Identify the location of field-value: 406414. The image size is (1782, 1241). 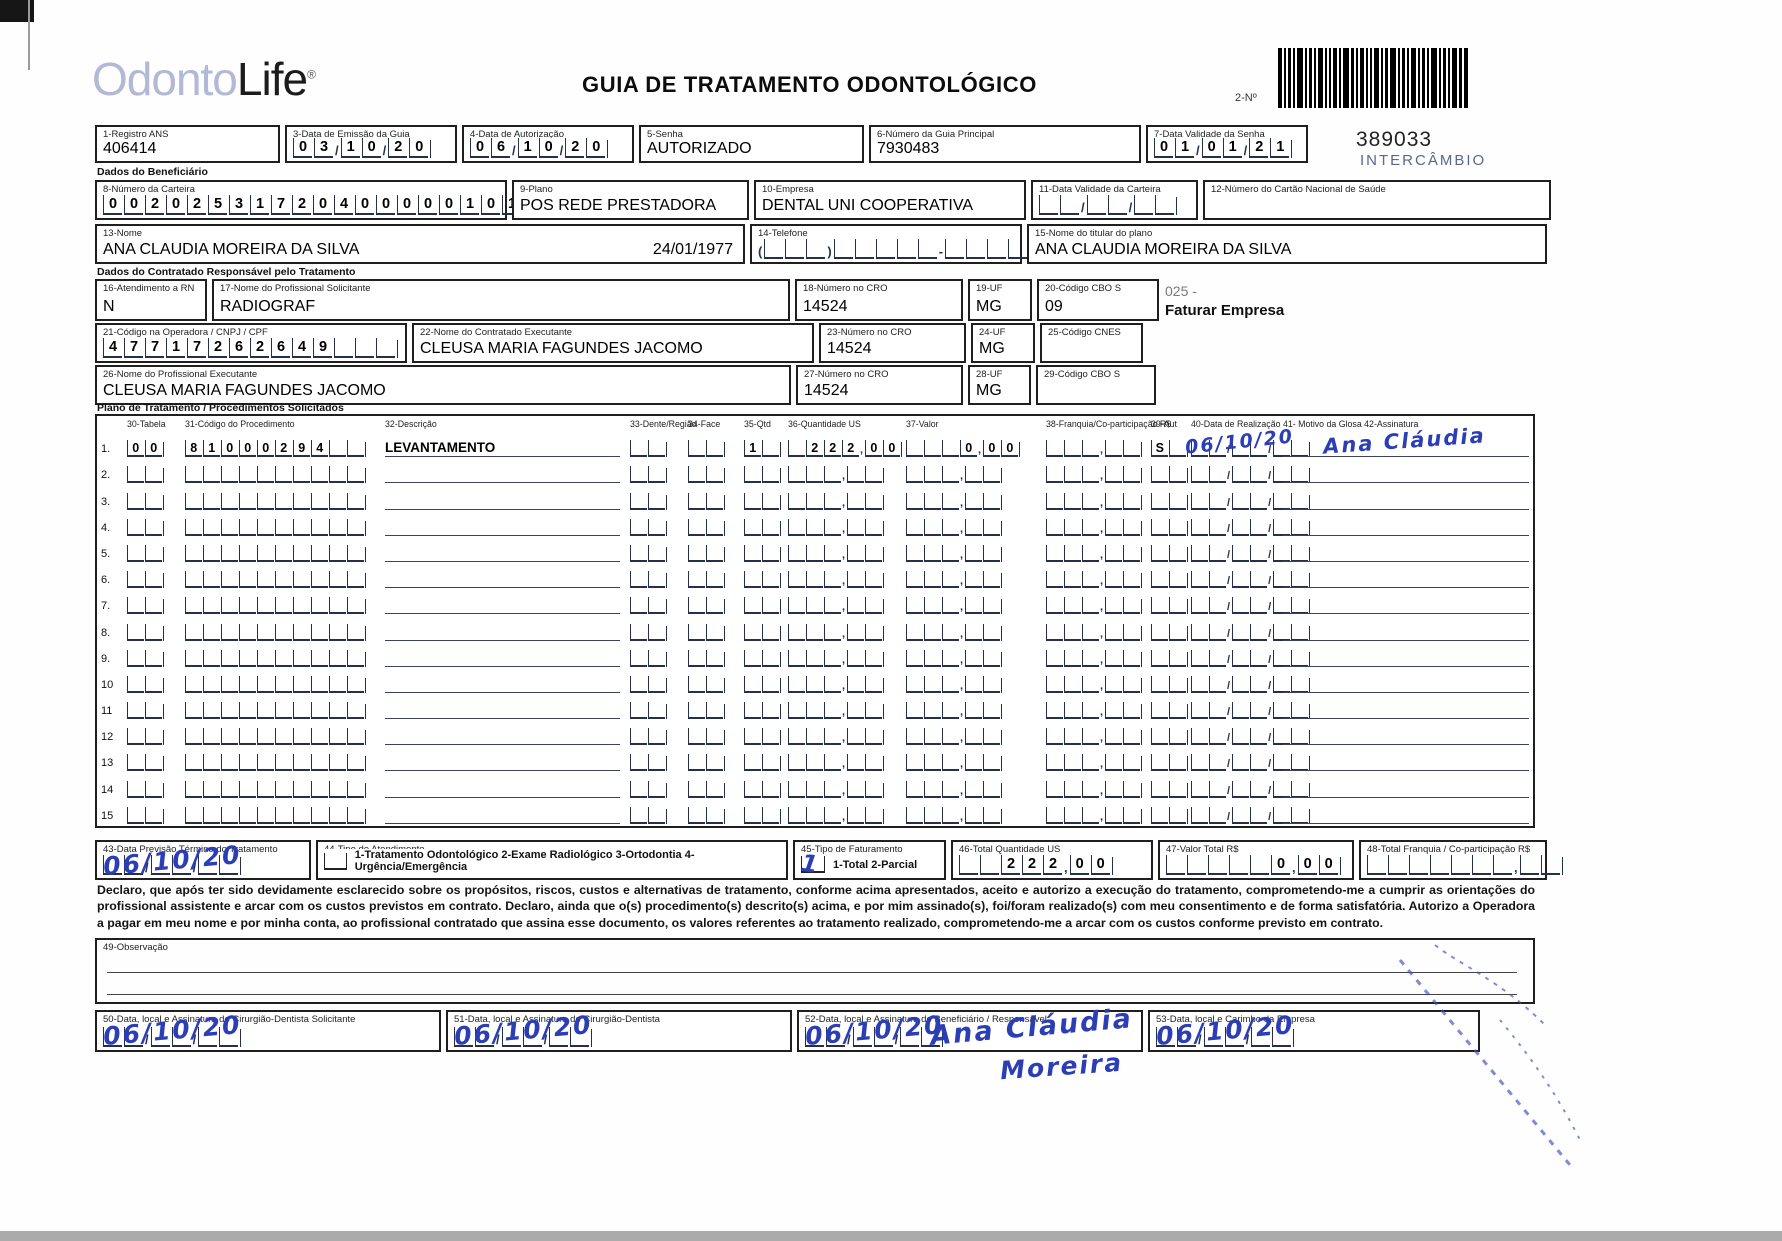
(130, 148).